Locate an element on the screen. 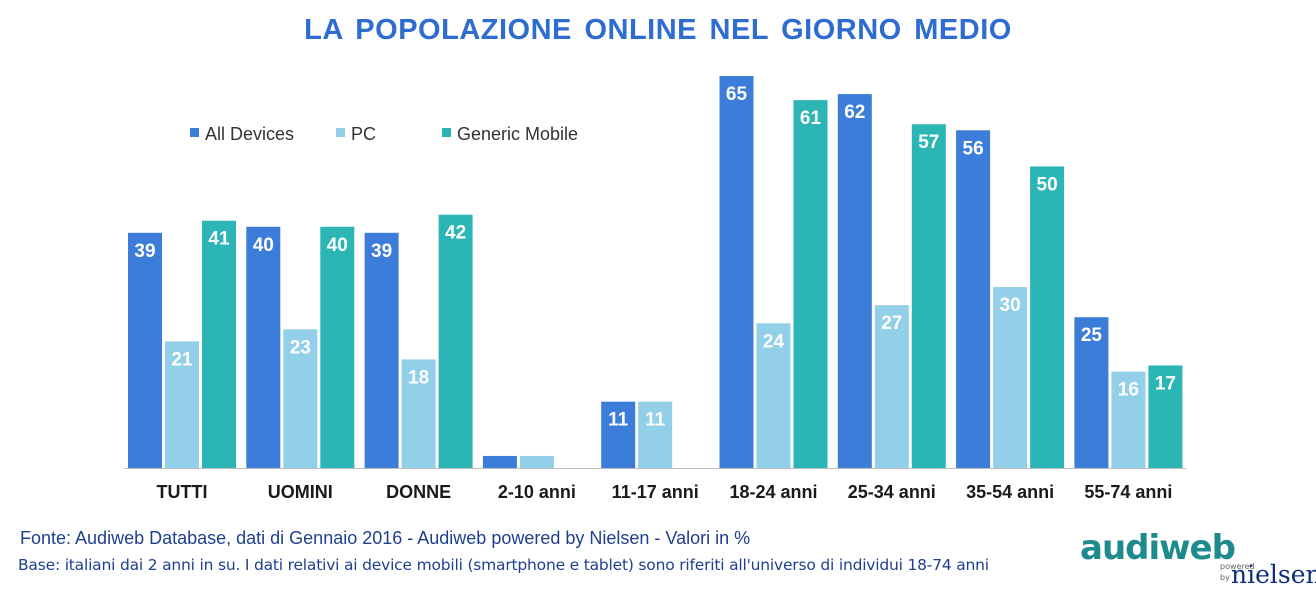  bar-pc-tutti is located at coordinates (182, 404).